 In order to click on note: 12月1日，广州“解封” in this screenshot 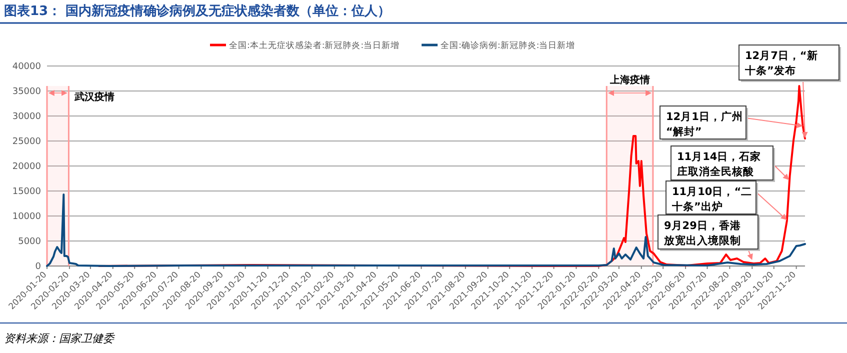, I will do `click(704, 123)`.